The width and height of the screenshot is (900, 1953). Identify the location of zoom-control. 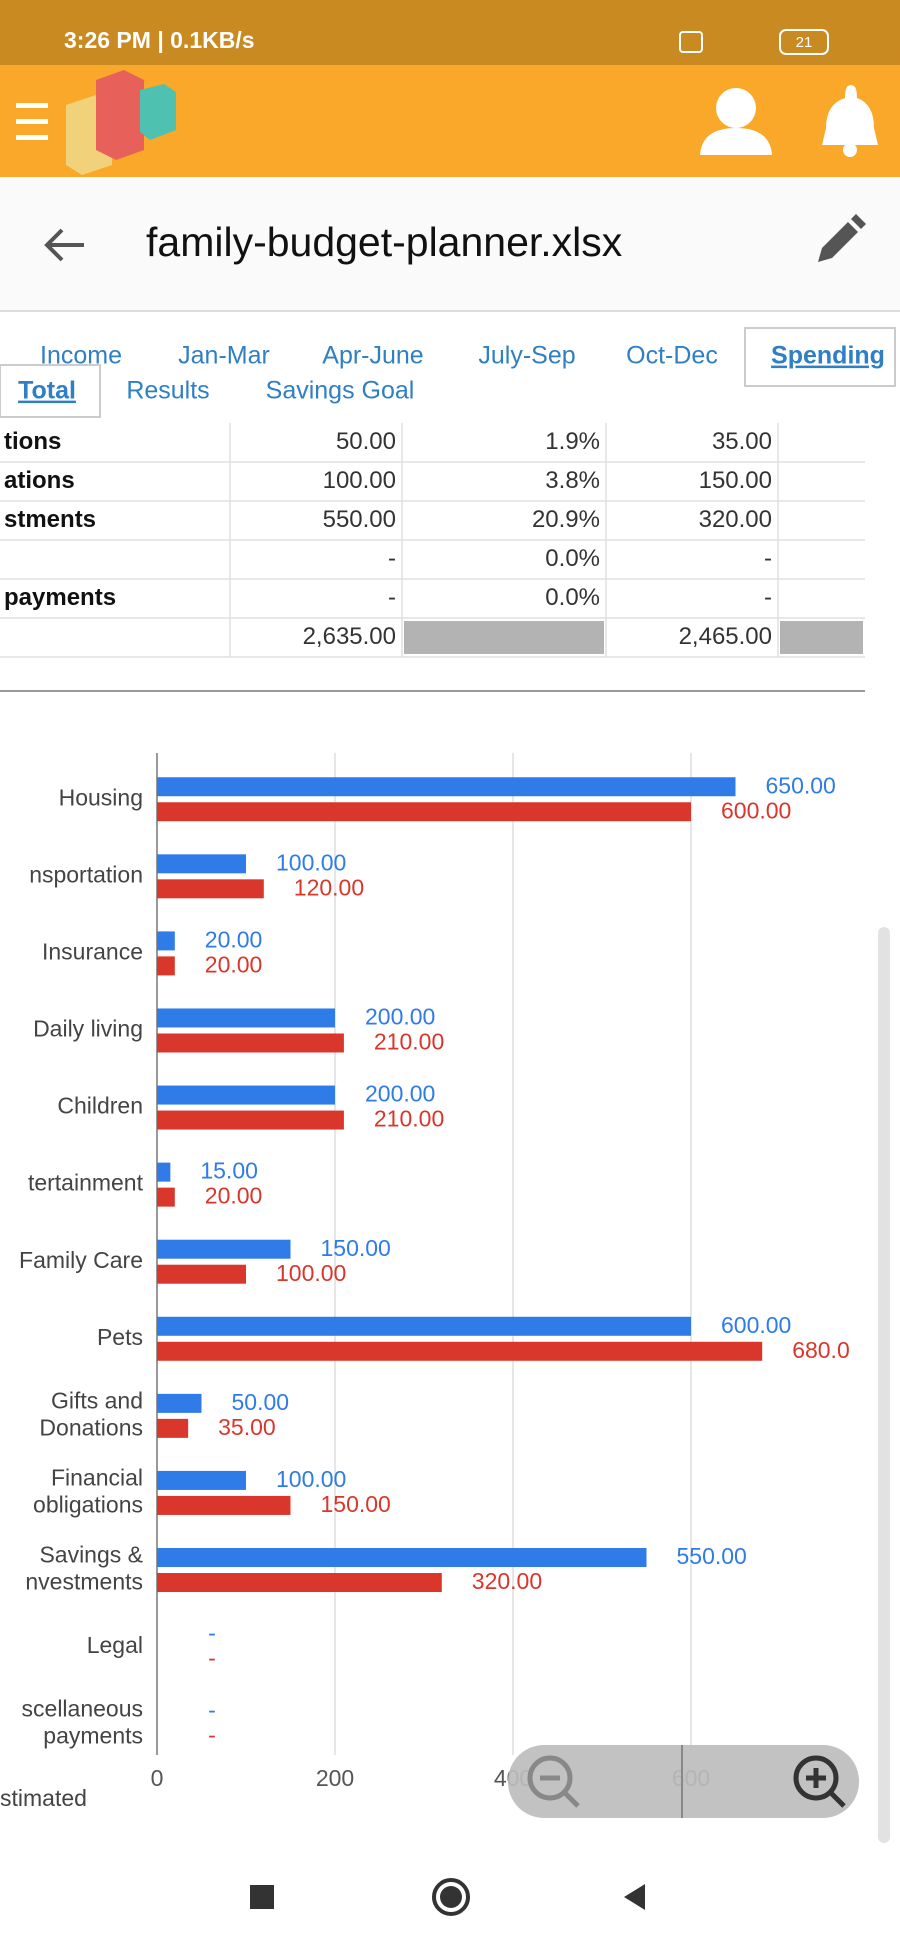
(683, 1781).